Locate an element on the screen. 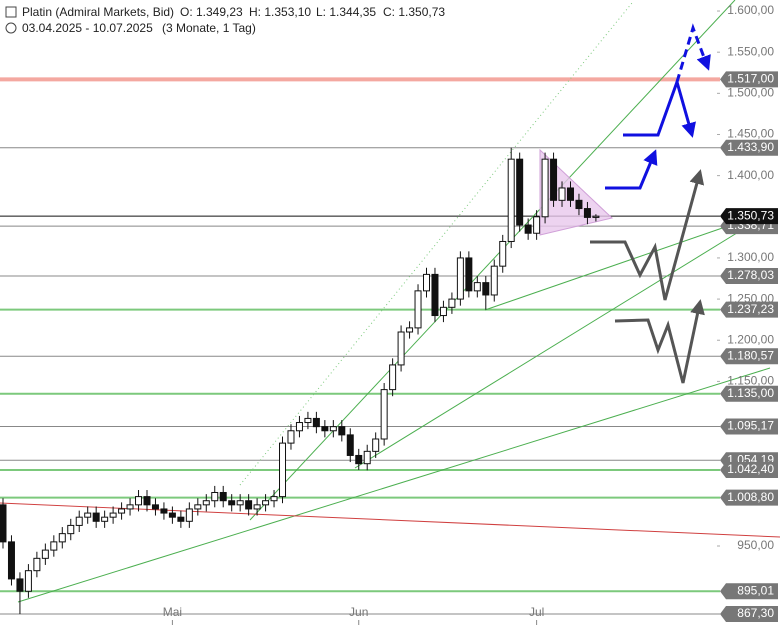 The width and height of the screenshot is (780, 625). level-label: 1.350,73 is located at coordinates (750, 215).